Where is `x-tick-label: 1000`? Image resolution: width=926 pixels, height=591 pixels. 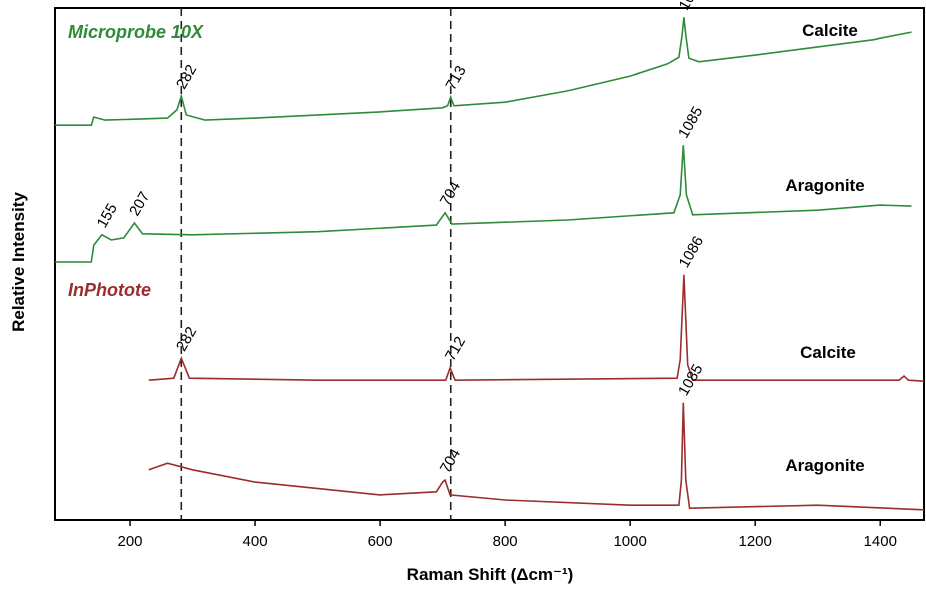 x-tick-label: 1000 is located at coordinates (629, 541).